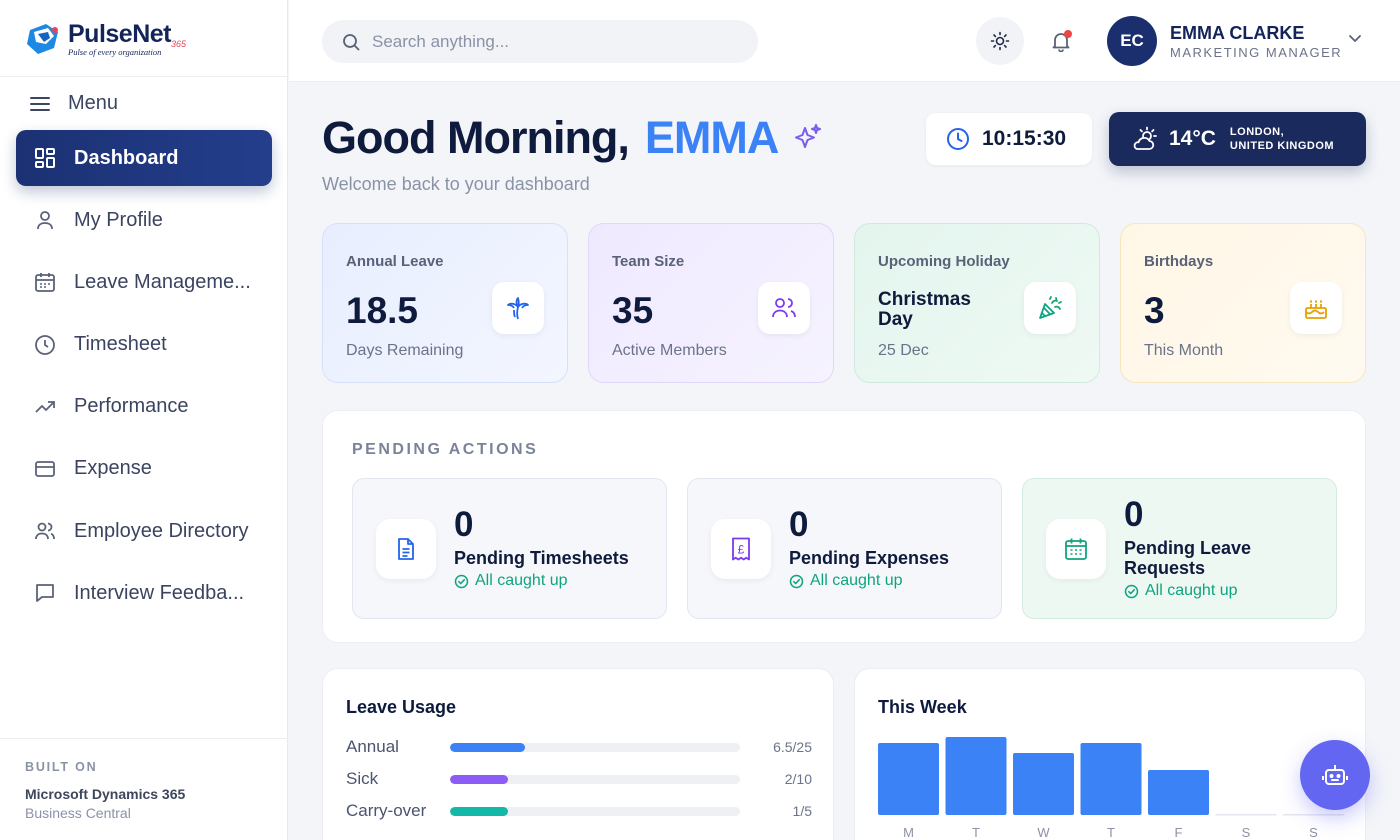 The height and width of the screenshot is (840, 1400). I want to click on clock-widget: 10:15:30, so click(1009, 139).